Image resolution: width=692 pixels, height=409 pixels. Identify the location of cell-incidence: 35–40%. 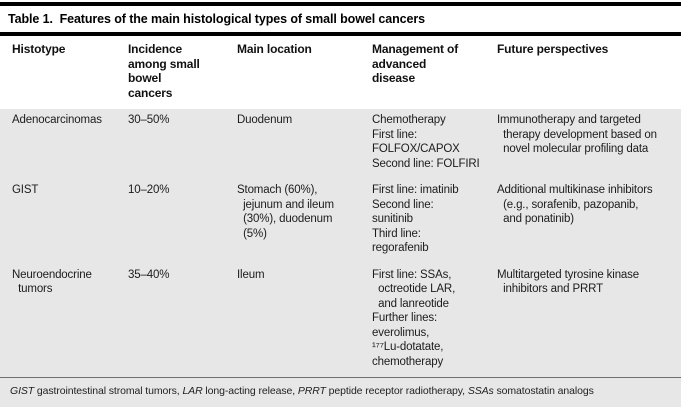
(149, 274).